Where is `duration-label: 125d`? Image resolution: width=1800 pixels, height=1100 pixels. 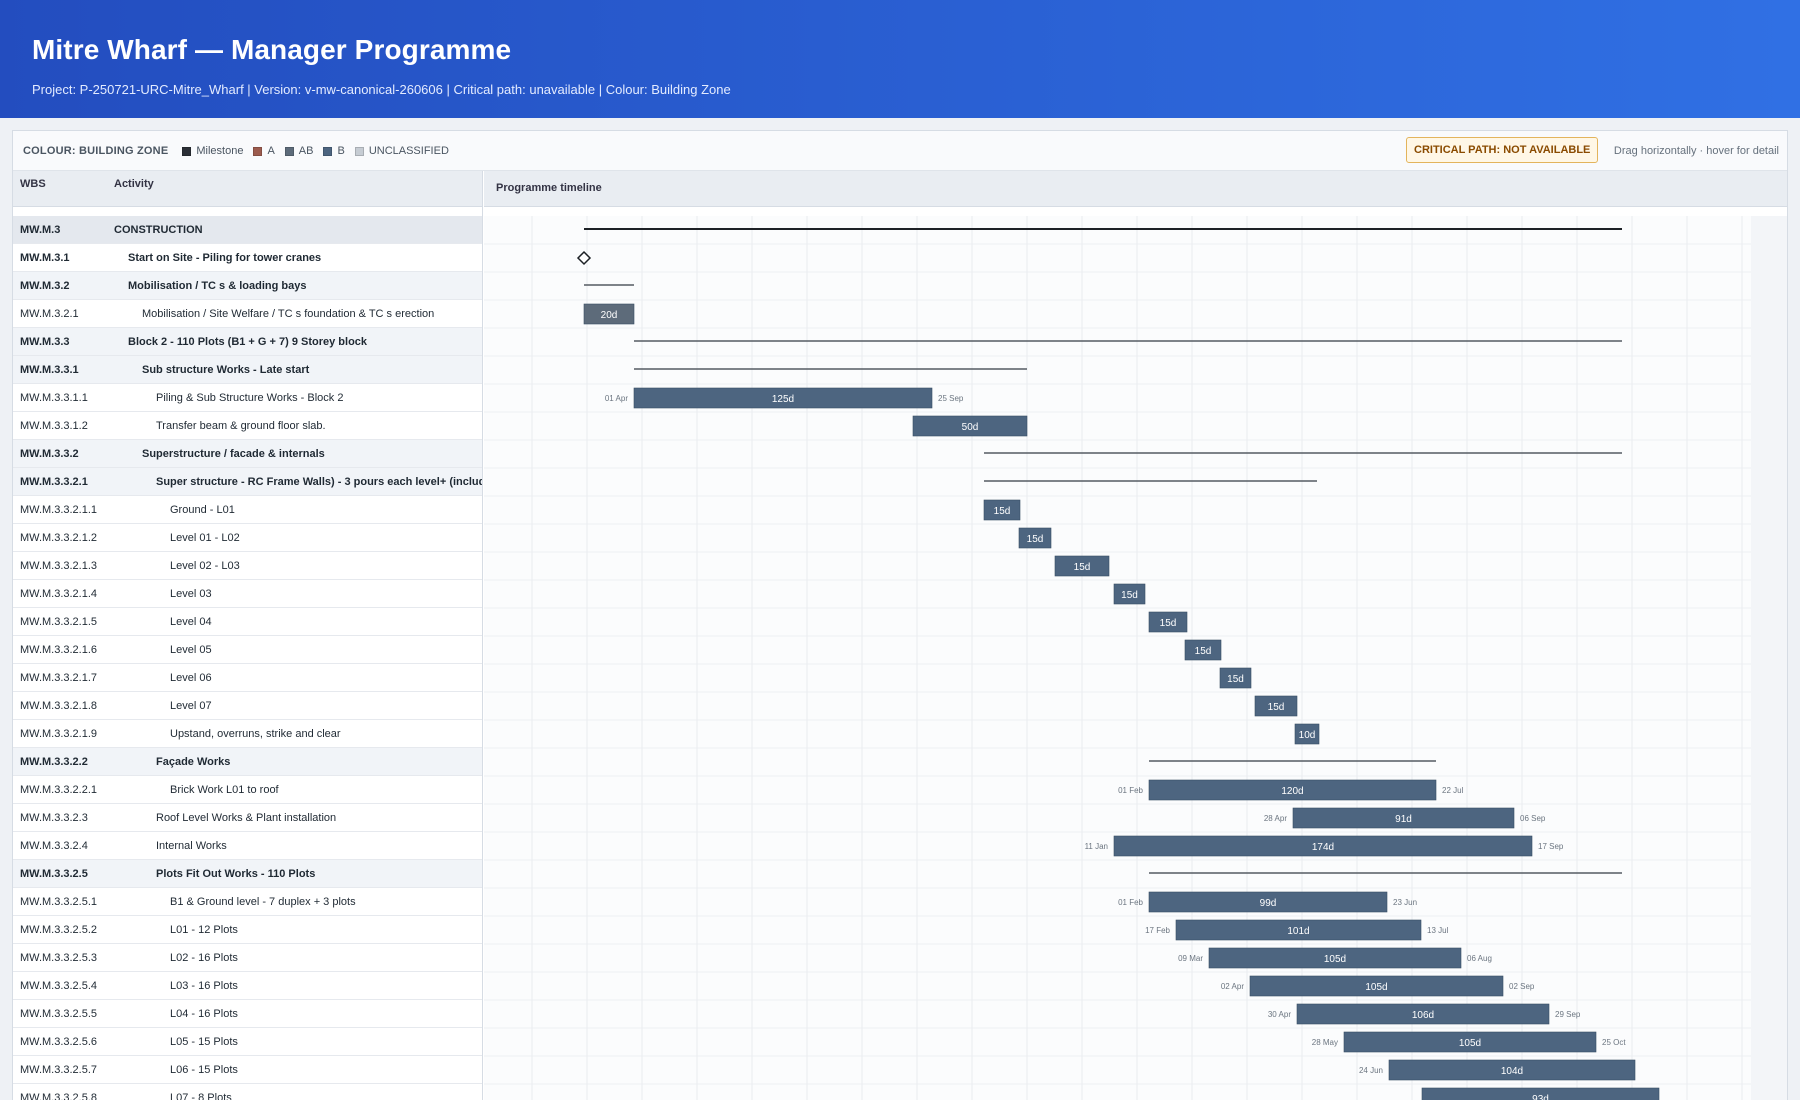 duration-label: 125d is located at coordinates (783, 399).